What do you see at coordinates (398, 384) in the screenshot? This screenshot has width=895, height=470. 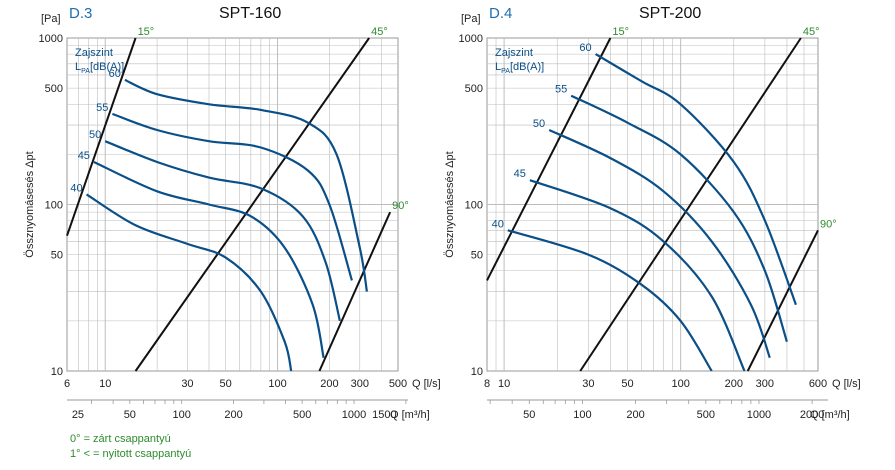 I see `x-tick-label: 500` at bounding box center [398, 384].